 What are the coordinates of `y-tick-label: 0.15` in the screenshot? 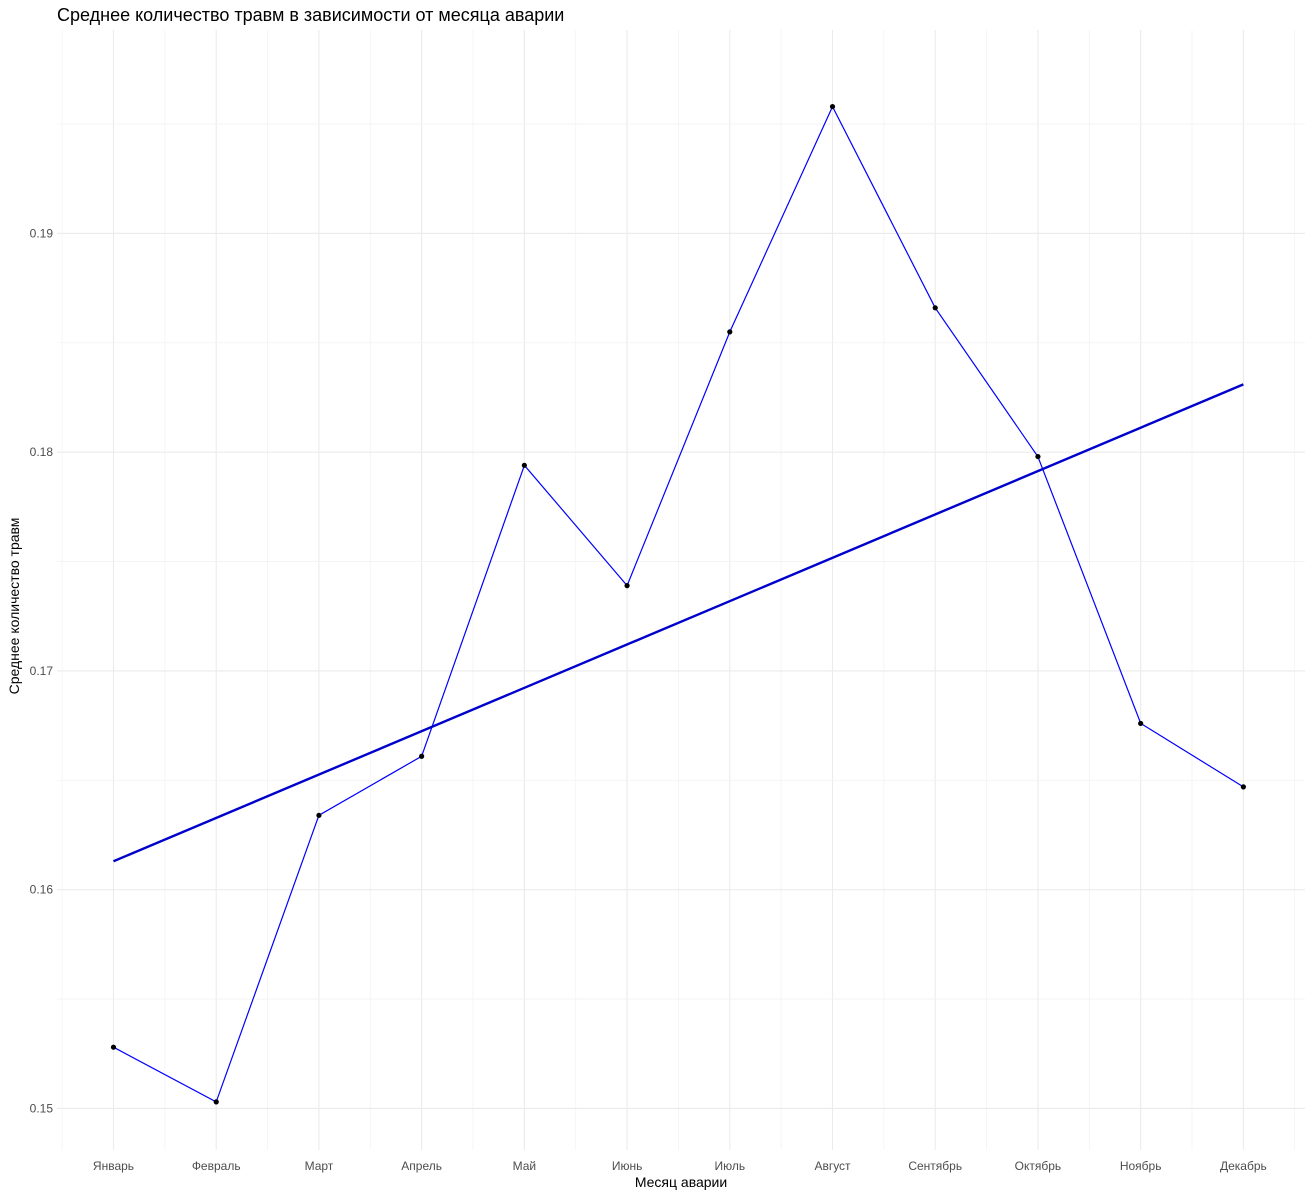 It's located at (42, 1108).